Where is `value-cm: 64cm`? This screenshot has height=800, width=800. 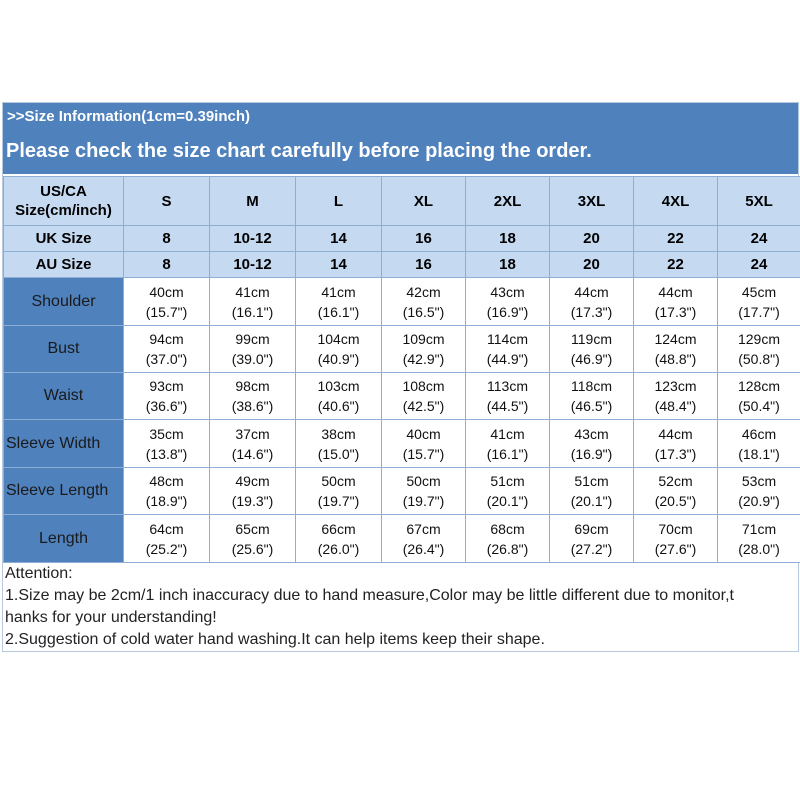
value-cm: 64cm is located at coordinates (166, 528).